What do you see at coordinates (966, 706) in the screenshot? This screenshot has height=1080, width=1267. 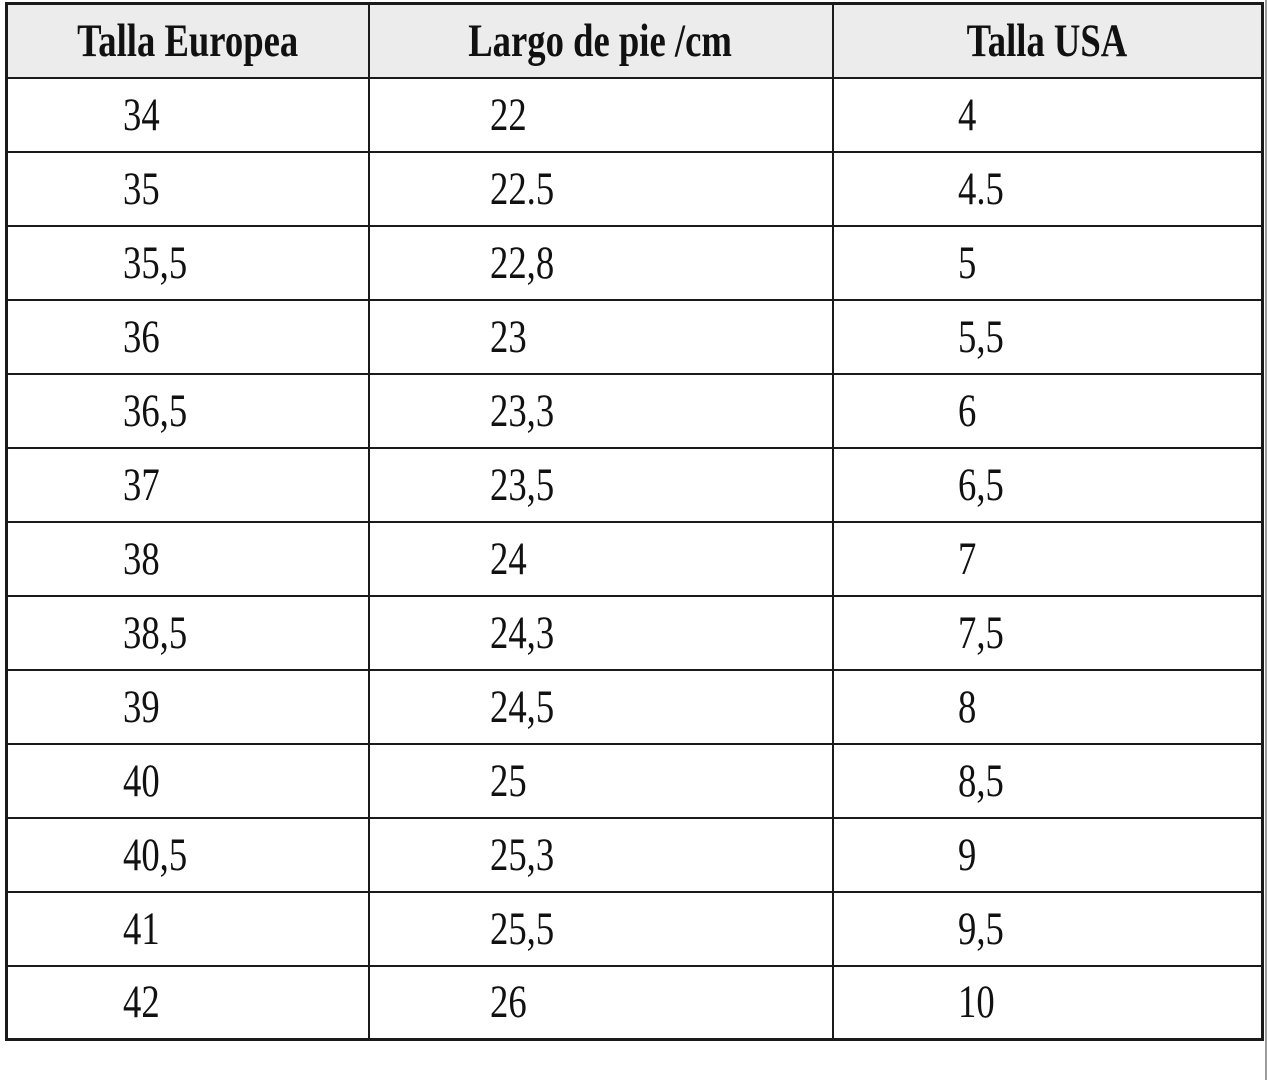 I see `cell-value: 8` at bounding box center [966, 706].